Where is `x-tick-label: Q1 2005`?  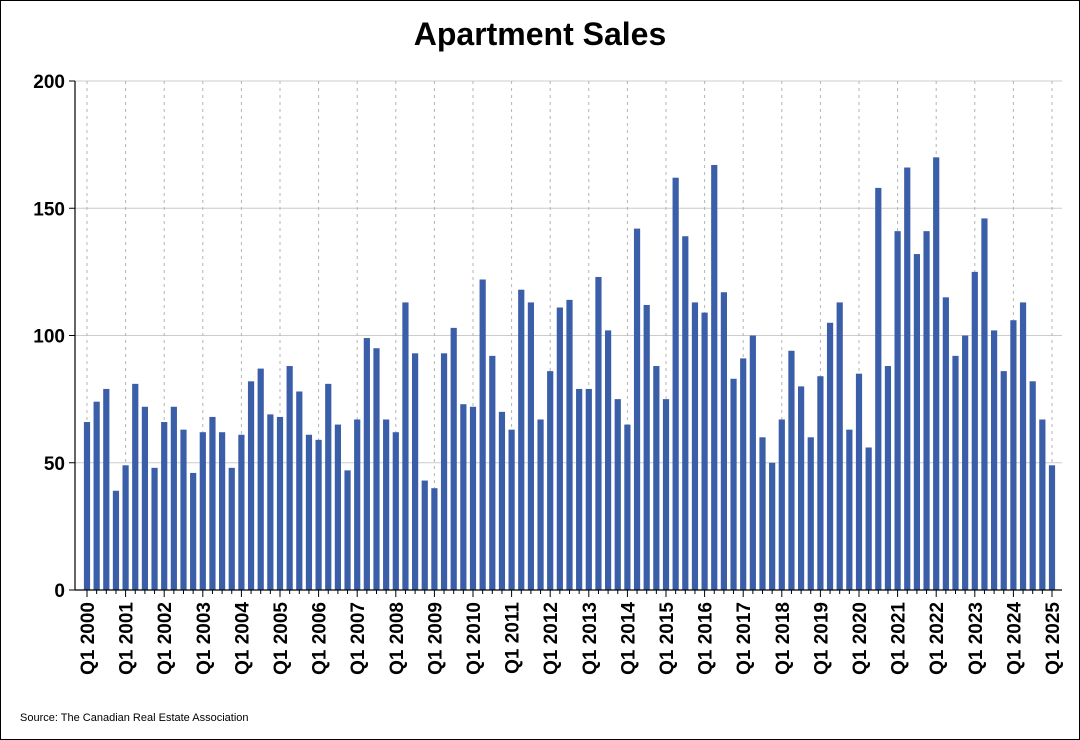
x-tick-label: Q1 2005 is located at coordinates (281, 638).